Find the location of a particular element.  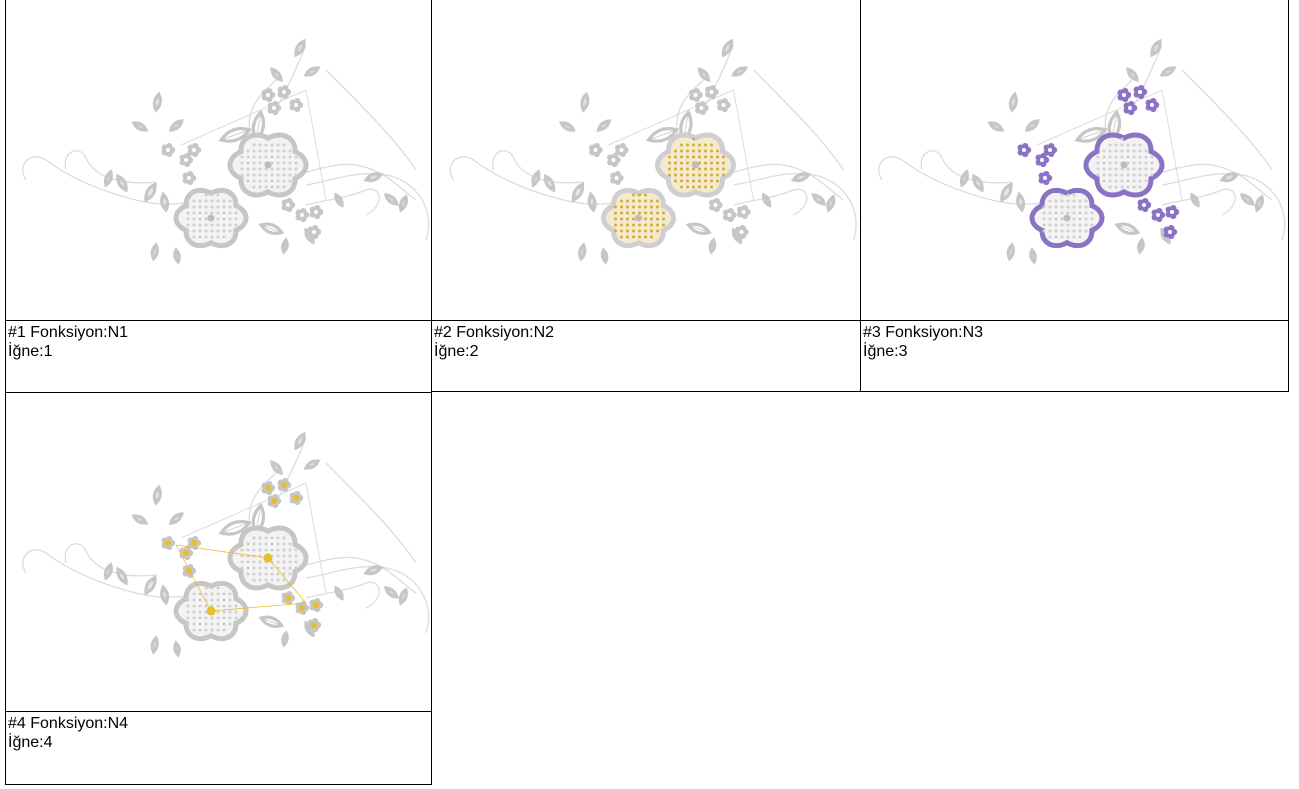

jump-thread is located at coordinates (316, 145).